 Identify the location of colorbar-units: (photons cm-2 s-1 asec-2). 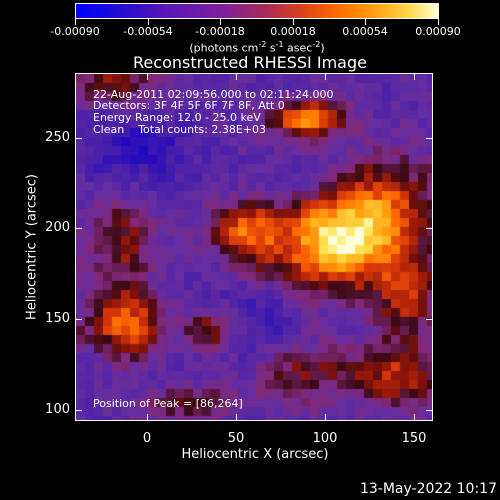
(257, 47).